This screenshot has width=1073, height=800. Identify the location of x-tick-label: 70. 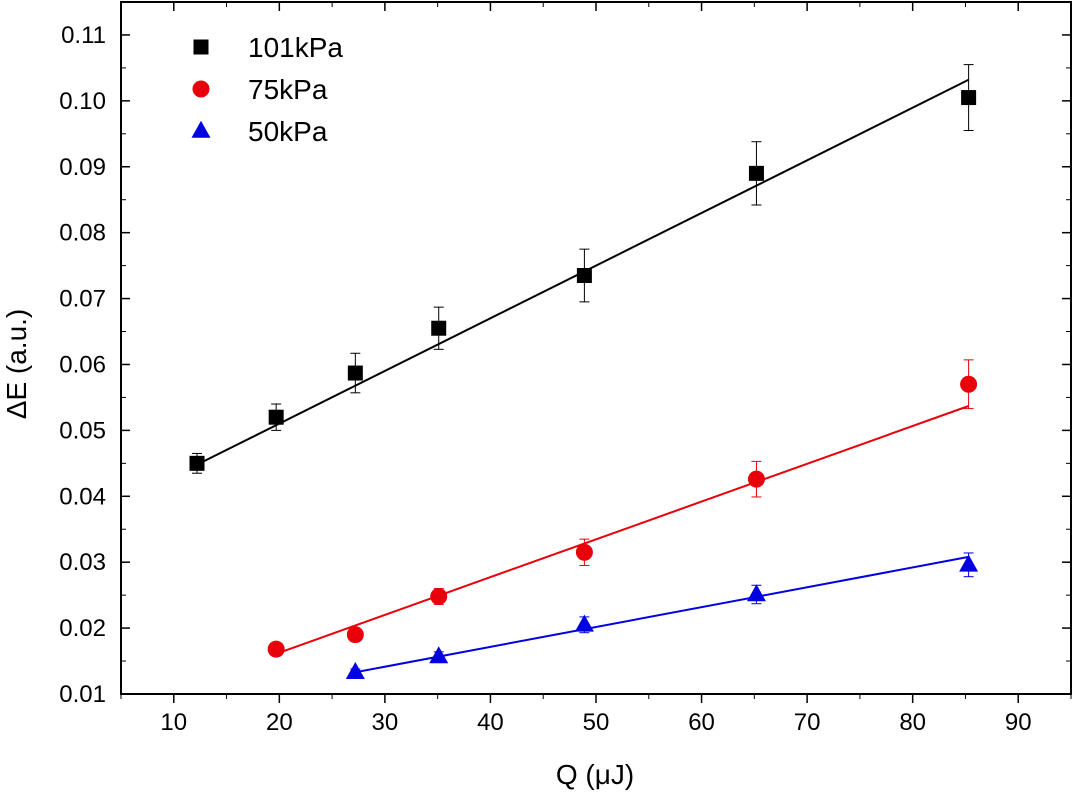
(807, 722).